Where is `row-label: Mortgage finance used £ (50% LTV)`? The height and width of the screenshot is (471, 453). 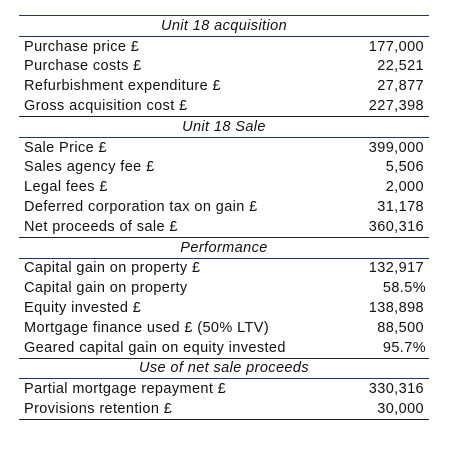
row-label: Mortgage finance used £ (50% LTV) is located at coordinates (147, 327).